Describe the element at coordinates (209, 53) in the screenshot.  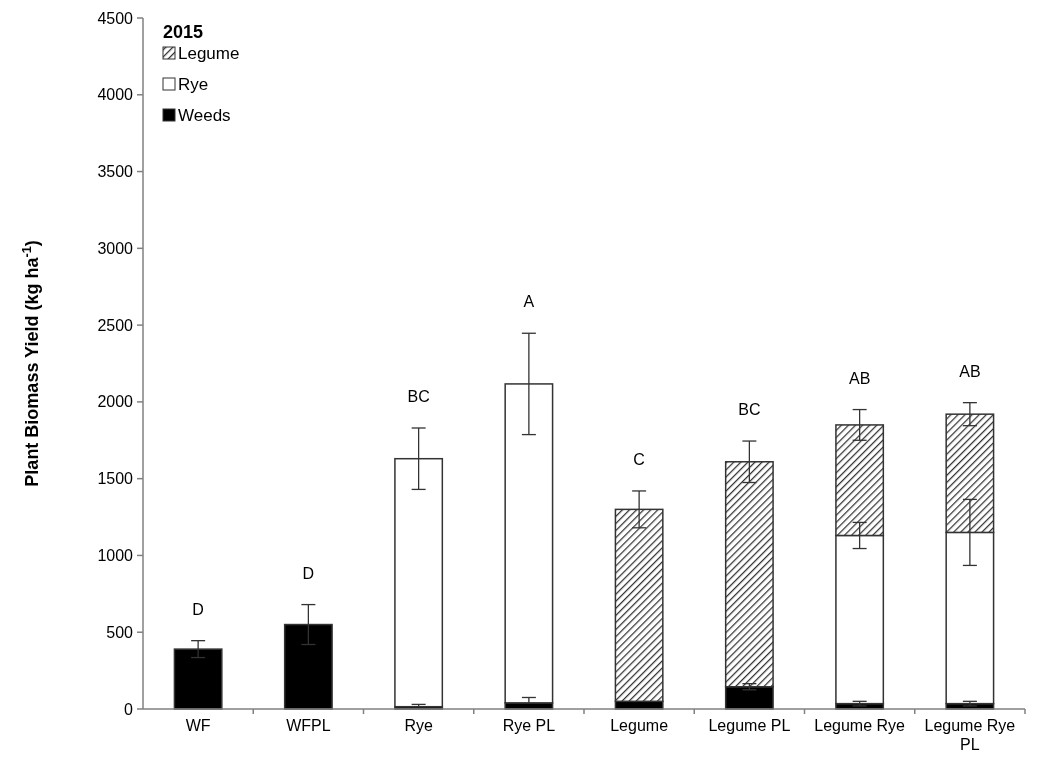
I see `legend-label: Legume` at that location.